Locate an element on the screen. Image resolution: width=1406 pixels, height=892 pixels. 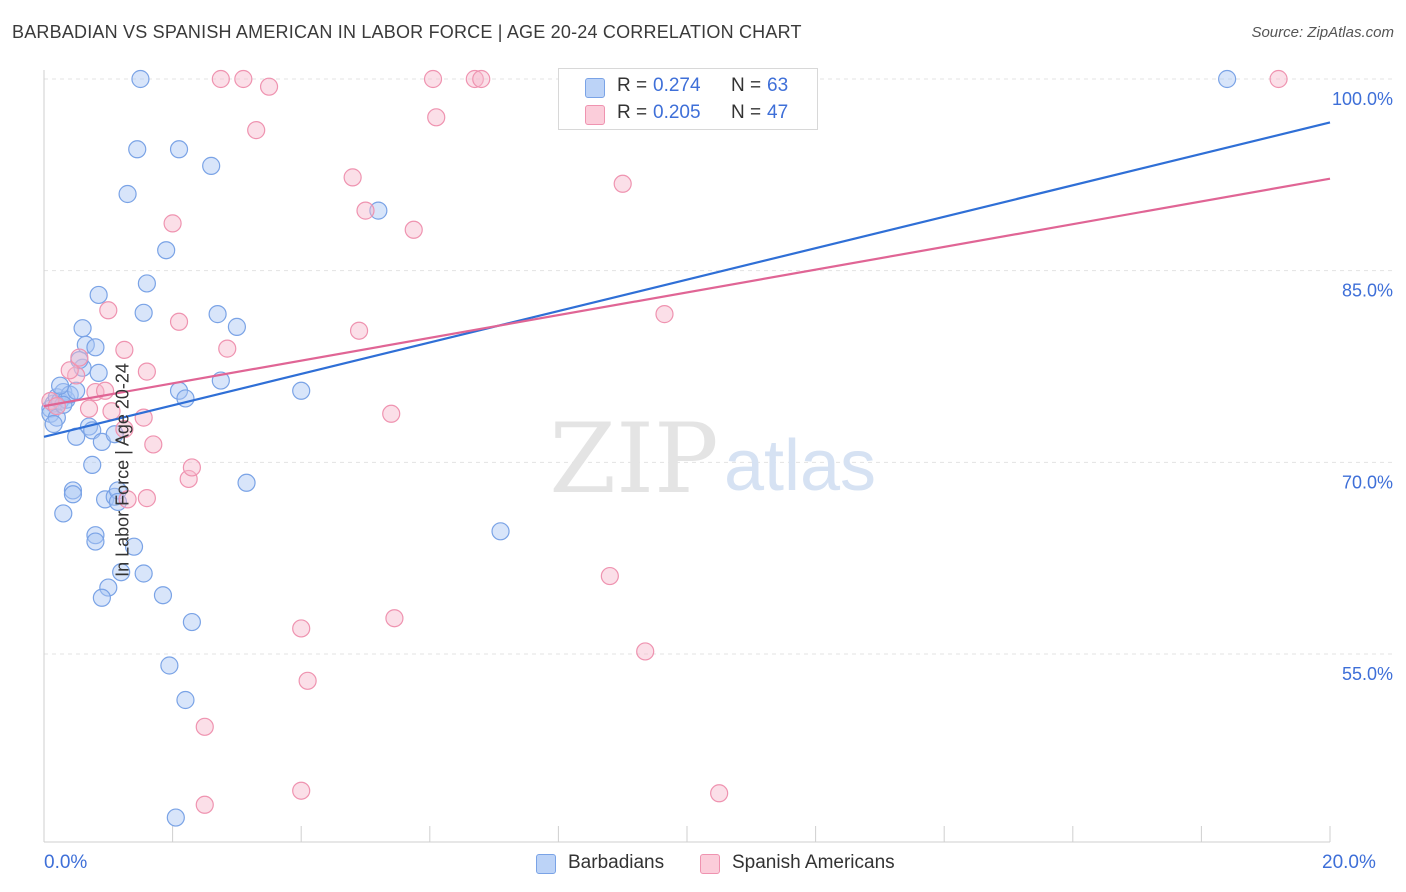
y-tick-labels: 100.0% 85.0% 70.0% 55.0% is located at coordinates (1362, 386).